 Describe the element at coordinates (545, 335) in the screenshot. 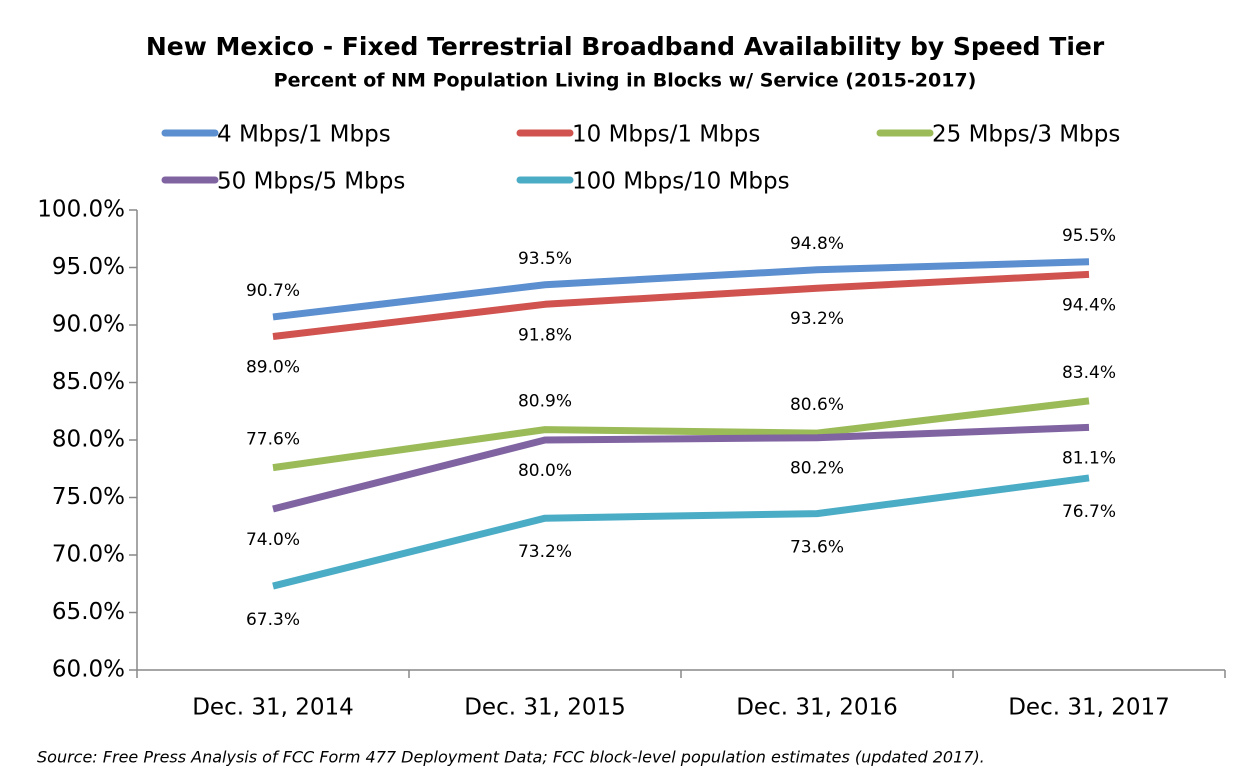

I see `data-label: 91.8%` at that location.